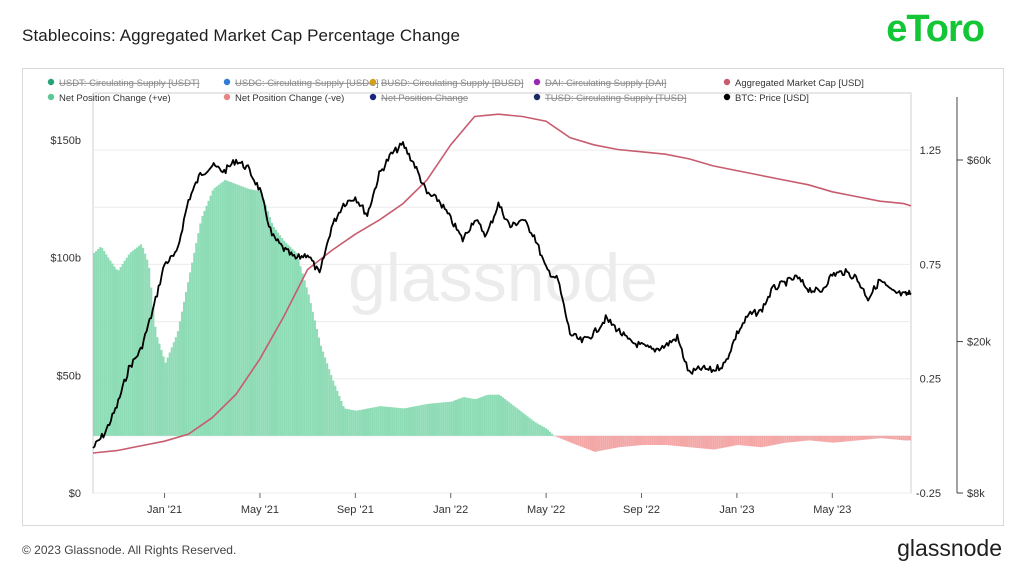  What do you see at coordinates (935, 29) in the screenshot?
I see `etoro-logo: eToro` at bounding box center [935, 29].